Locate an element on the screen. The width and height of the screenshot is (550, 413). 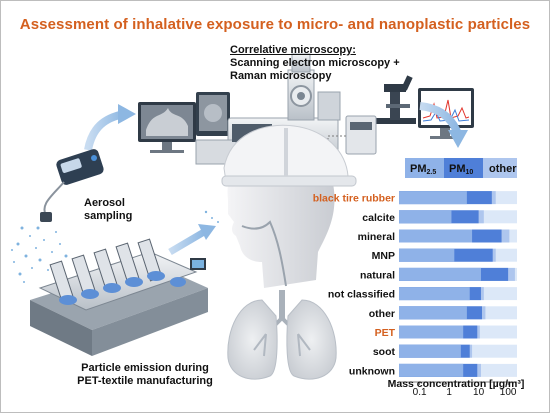
legend-other-label: other is located at coordinates (503, 169).